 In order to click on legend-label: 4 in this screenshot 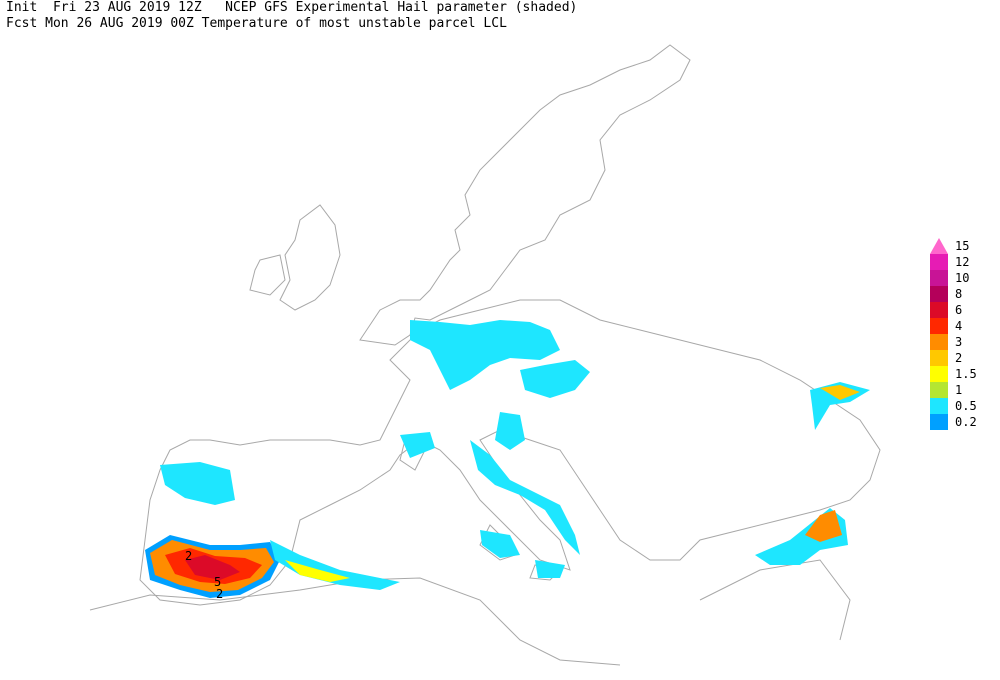, I will do `click(958, 326)`.